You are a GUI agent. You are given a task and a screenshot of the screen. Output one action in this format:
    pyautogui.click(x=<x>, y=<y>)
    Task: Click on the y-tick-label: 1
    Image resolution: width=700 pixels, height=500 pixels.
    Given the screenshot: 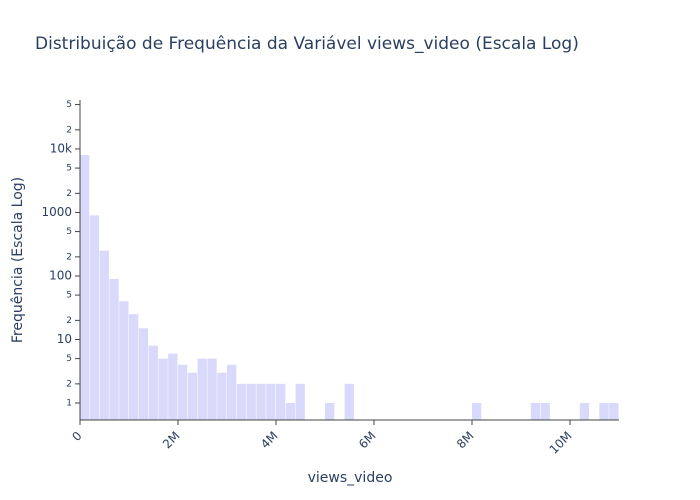 What is the action you would take?
    pyautogui.click(x=69, y=404)
    